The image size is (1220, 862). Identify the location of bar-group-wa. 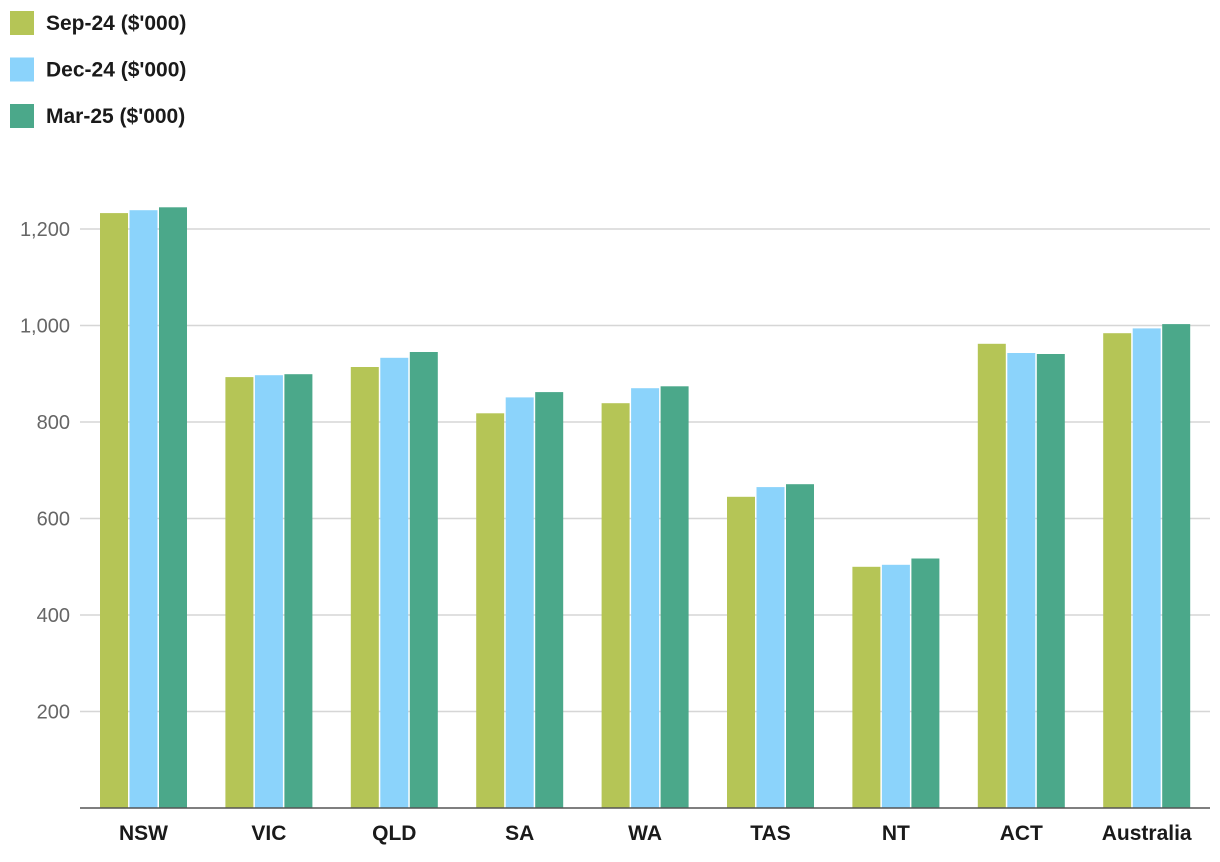
(645, 597).